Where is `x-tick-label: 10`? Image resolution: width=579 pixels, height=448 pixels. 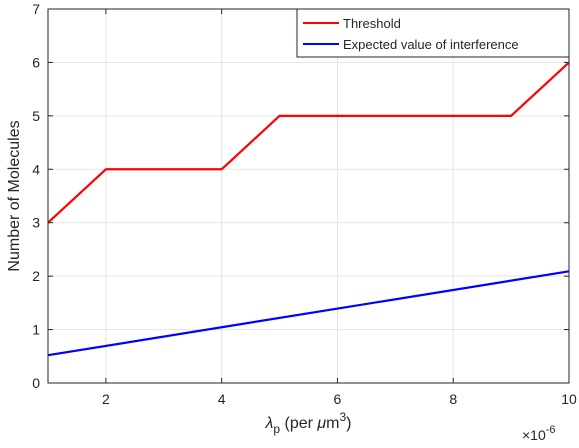 x-tick-label: 10 is located at coordinates (569, 399).